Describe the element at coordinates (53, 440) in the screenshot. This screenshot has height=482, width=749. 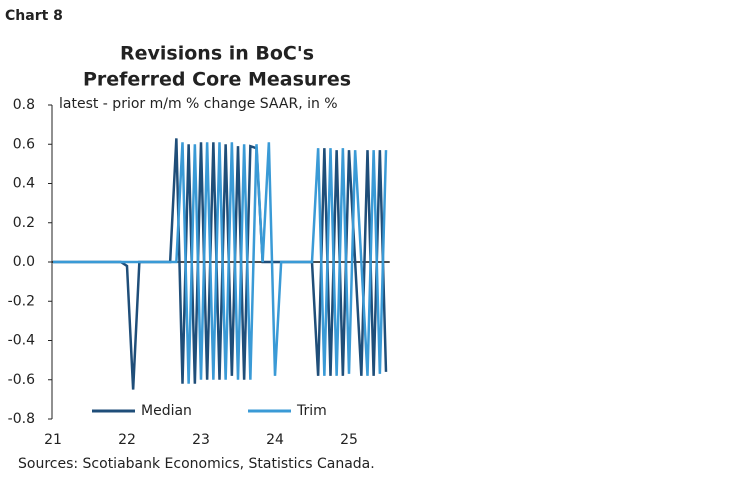
I see `x-tick-label: 21` at that location.